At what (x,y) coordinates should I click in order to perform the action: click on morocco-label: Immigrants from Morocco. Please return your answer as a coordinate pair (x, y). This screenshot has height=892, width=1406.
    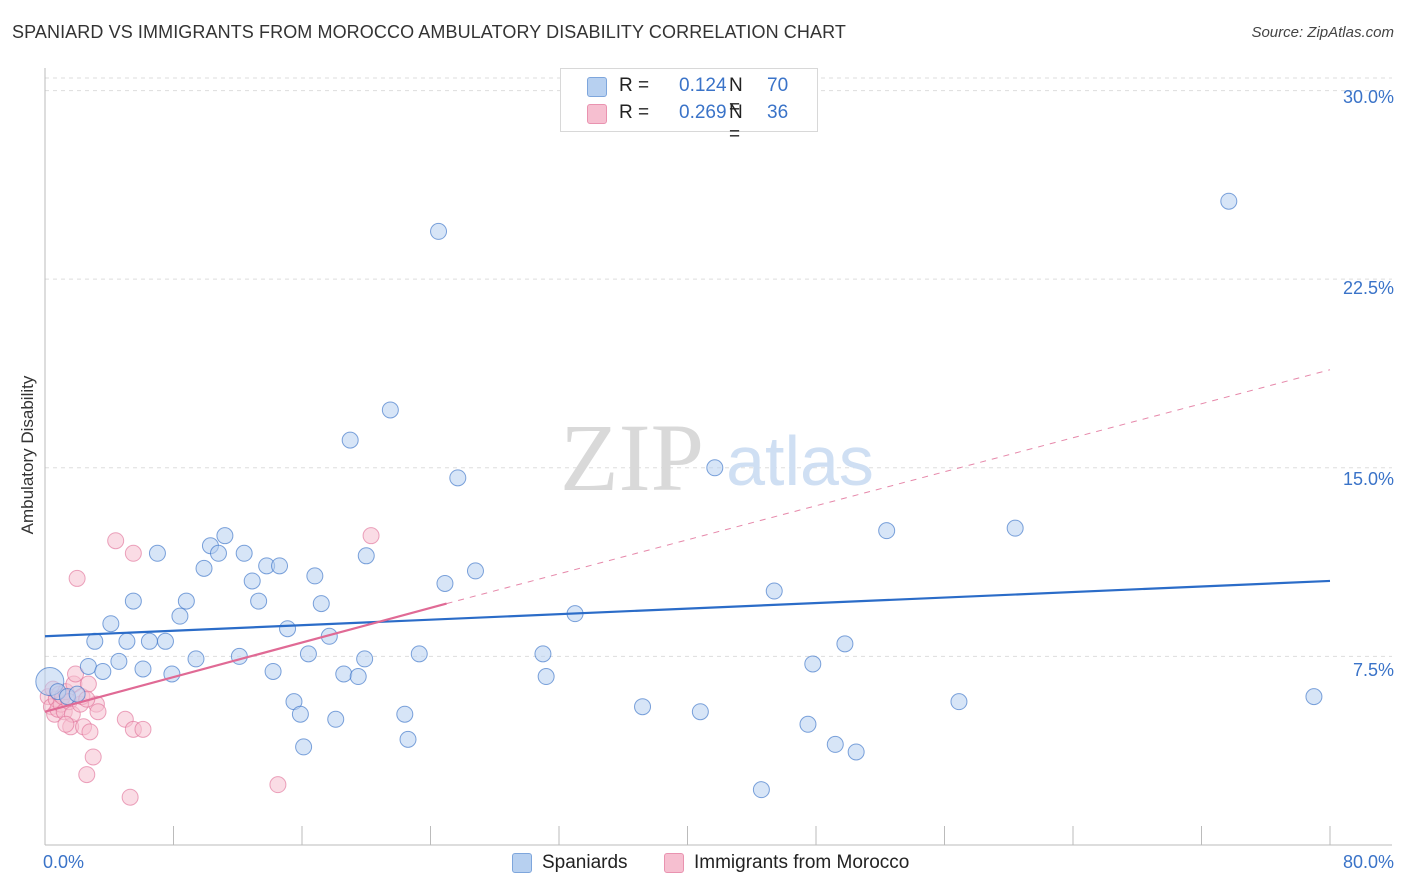
    Looking at the image, I should click on (802, 862).